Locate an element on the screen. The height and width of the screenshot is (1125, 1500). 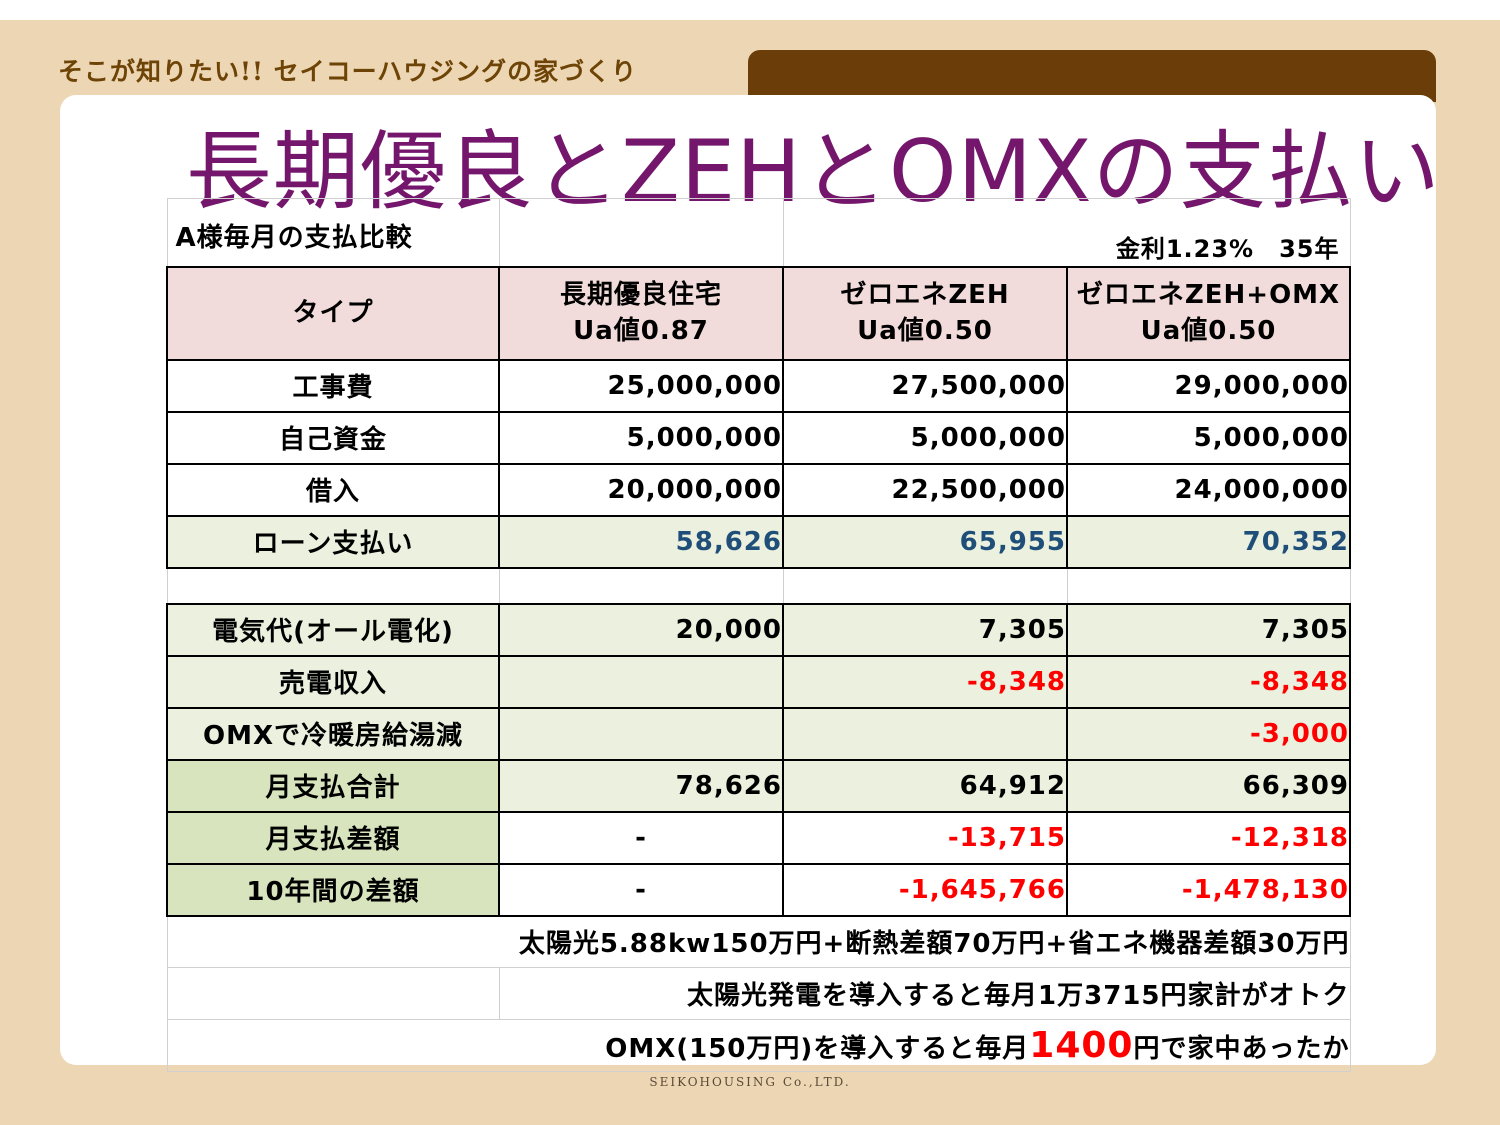
table-row: OMXで冷暖房給湯減 -3,000 is located at coordinates (758, 733).